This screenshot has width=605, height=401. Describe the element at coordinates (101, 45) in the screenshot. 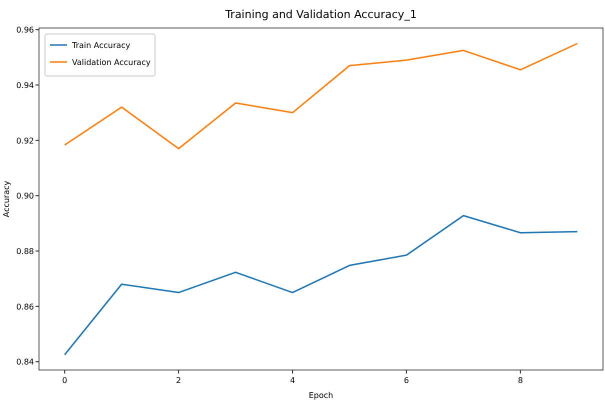

I see `legend-label: Train Accuracy` at that location.